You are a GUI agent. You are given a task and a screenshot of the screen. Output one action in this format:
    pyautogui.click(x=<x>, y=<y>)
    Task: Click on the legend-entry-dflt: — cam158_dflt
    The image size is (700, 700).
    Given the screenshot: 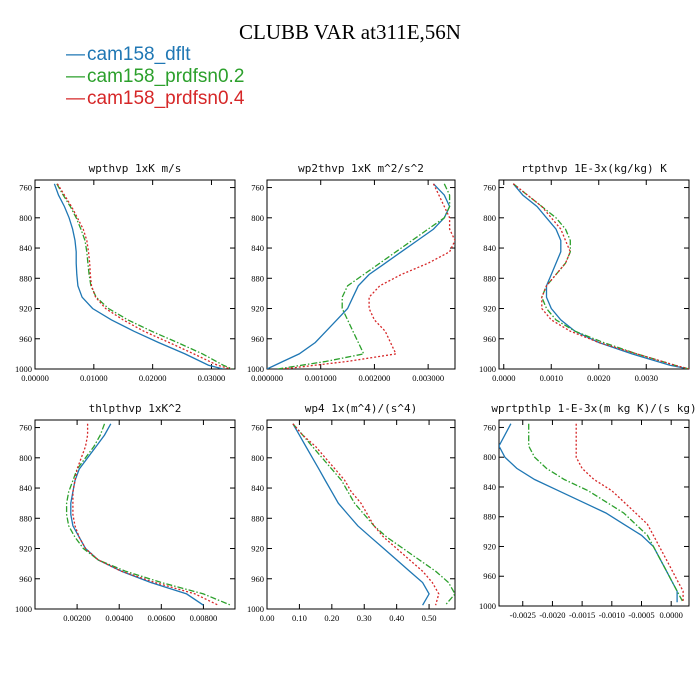 What is the action you would take?
    pyautogui.click(x=155, y=55)
    